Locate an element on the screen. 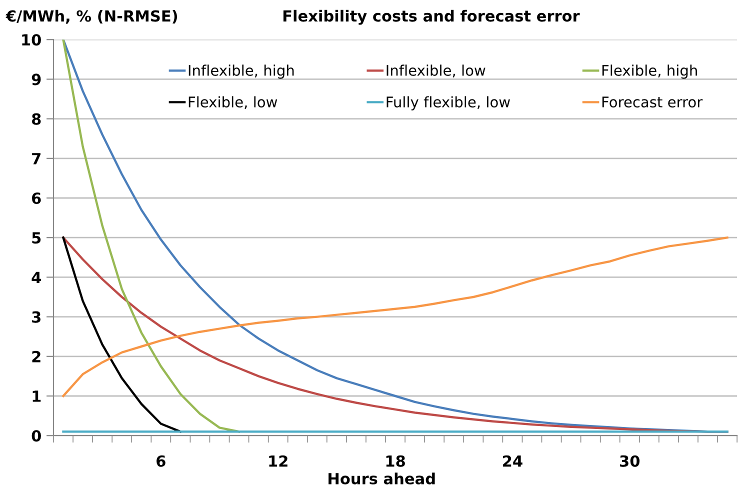 This screenshot has width=743, height=495. y-axis-title: €/MWh, % (N-RMSE) is located at coordinates (92, 17).